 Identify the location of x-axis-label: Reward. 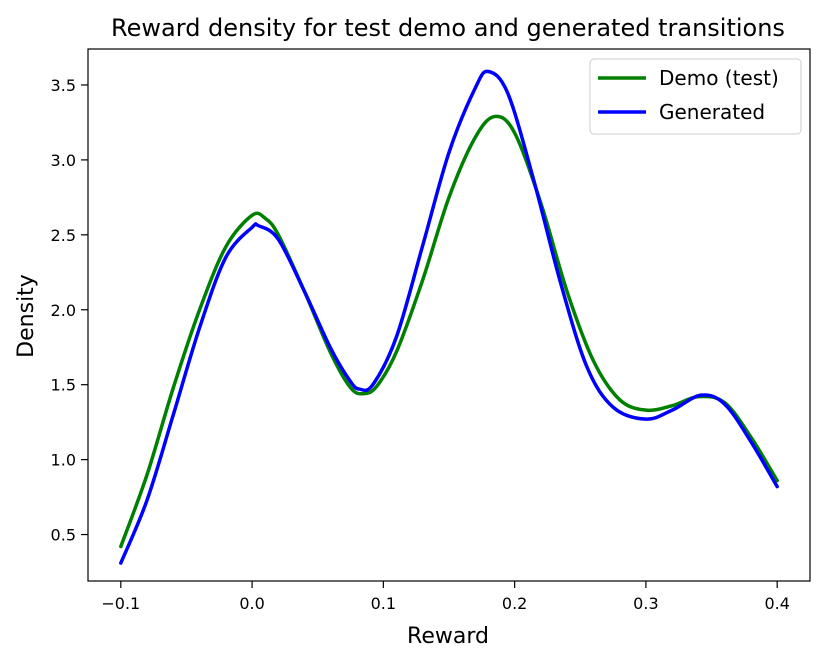
(448, 636).